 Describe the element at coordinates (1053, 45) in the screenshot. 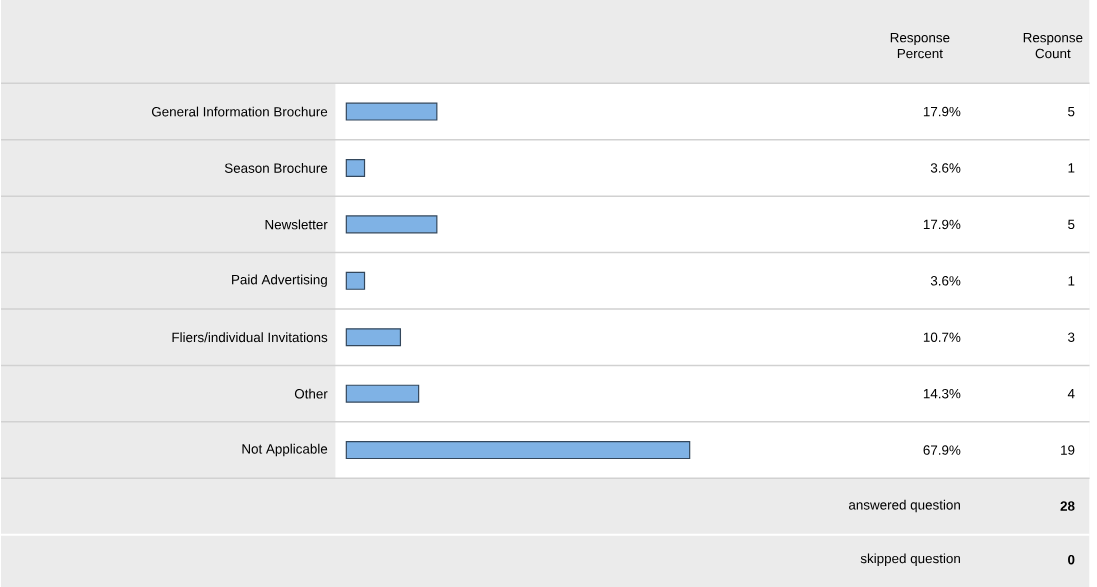

I see `text: Response Count` at that location.